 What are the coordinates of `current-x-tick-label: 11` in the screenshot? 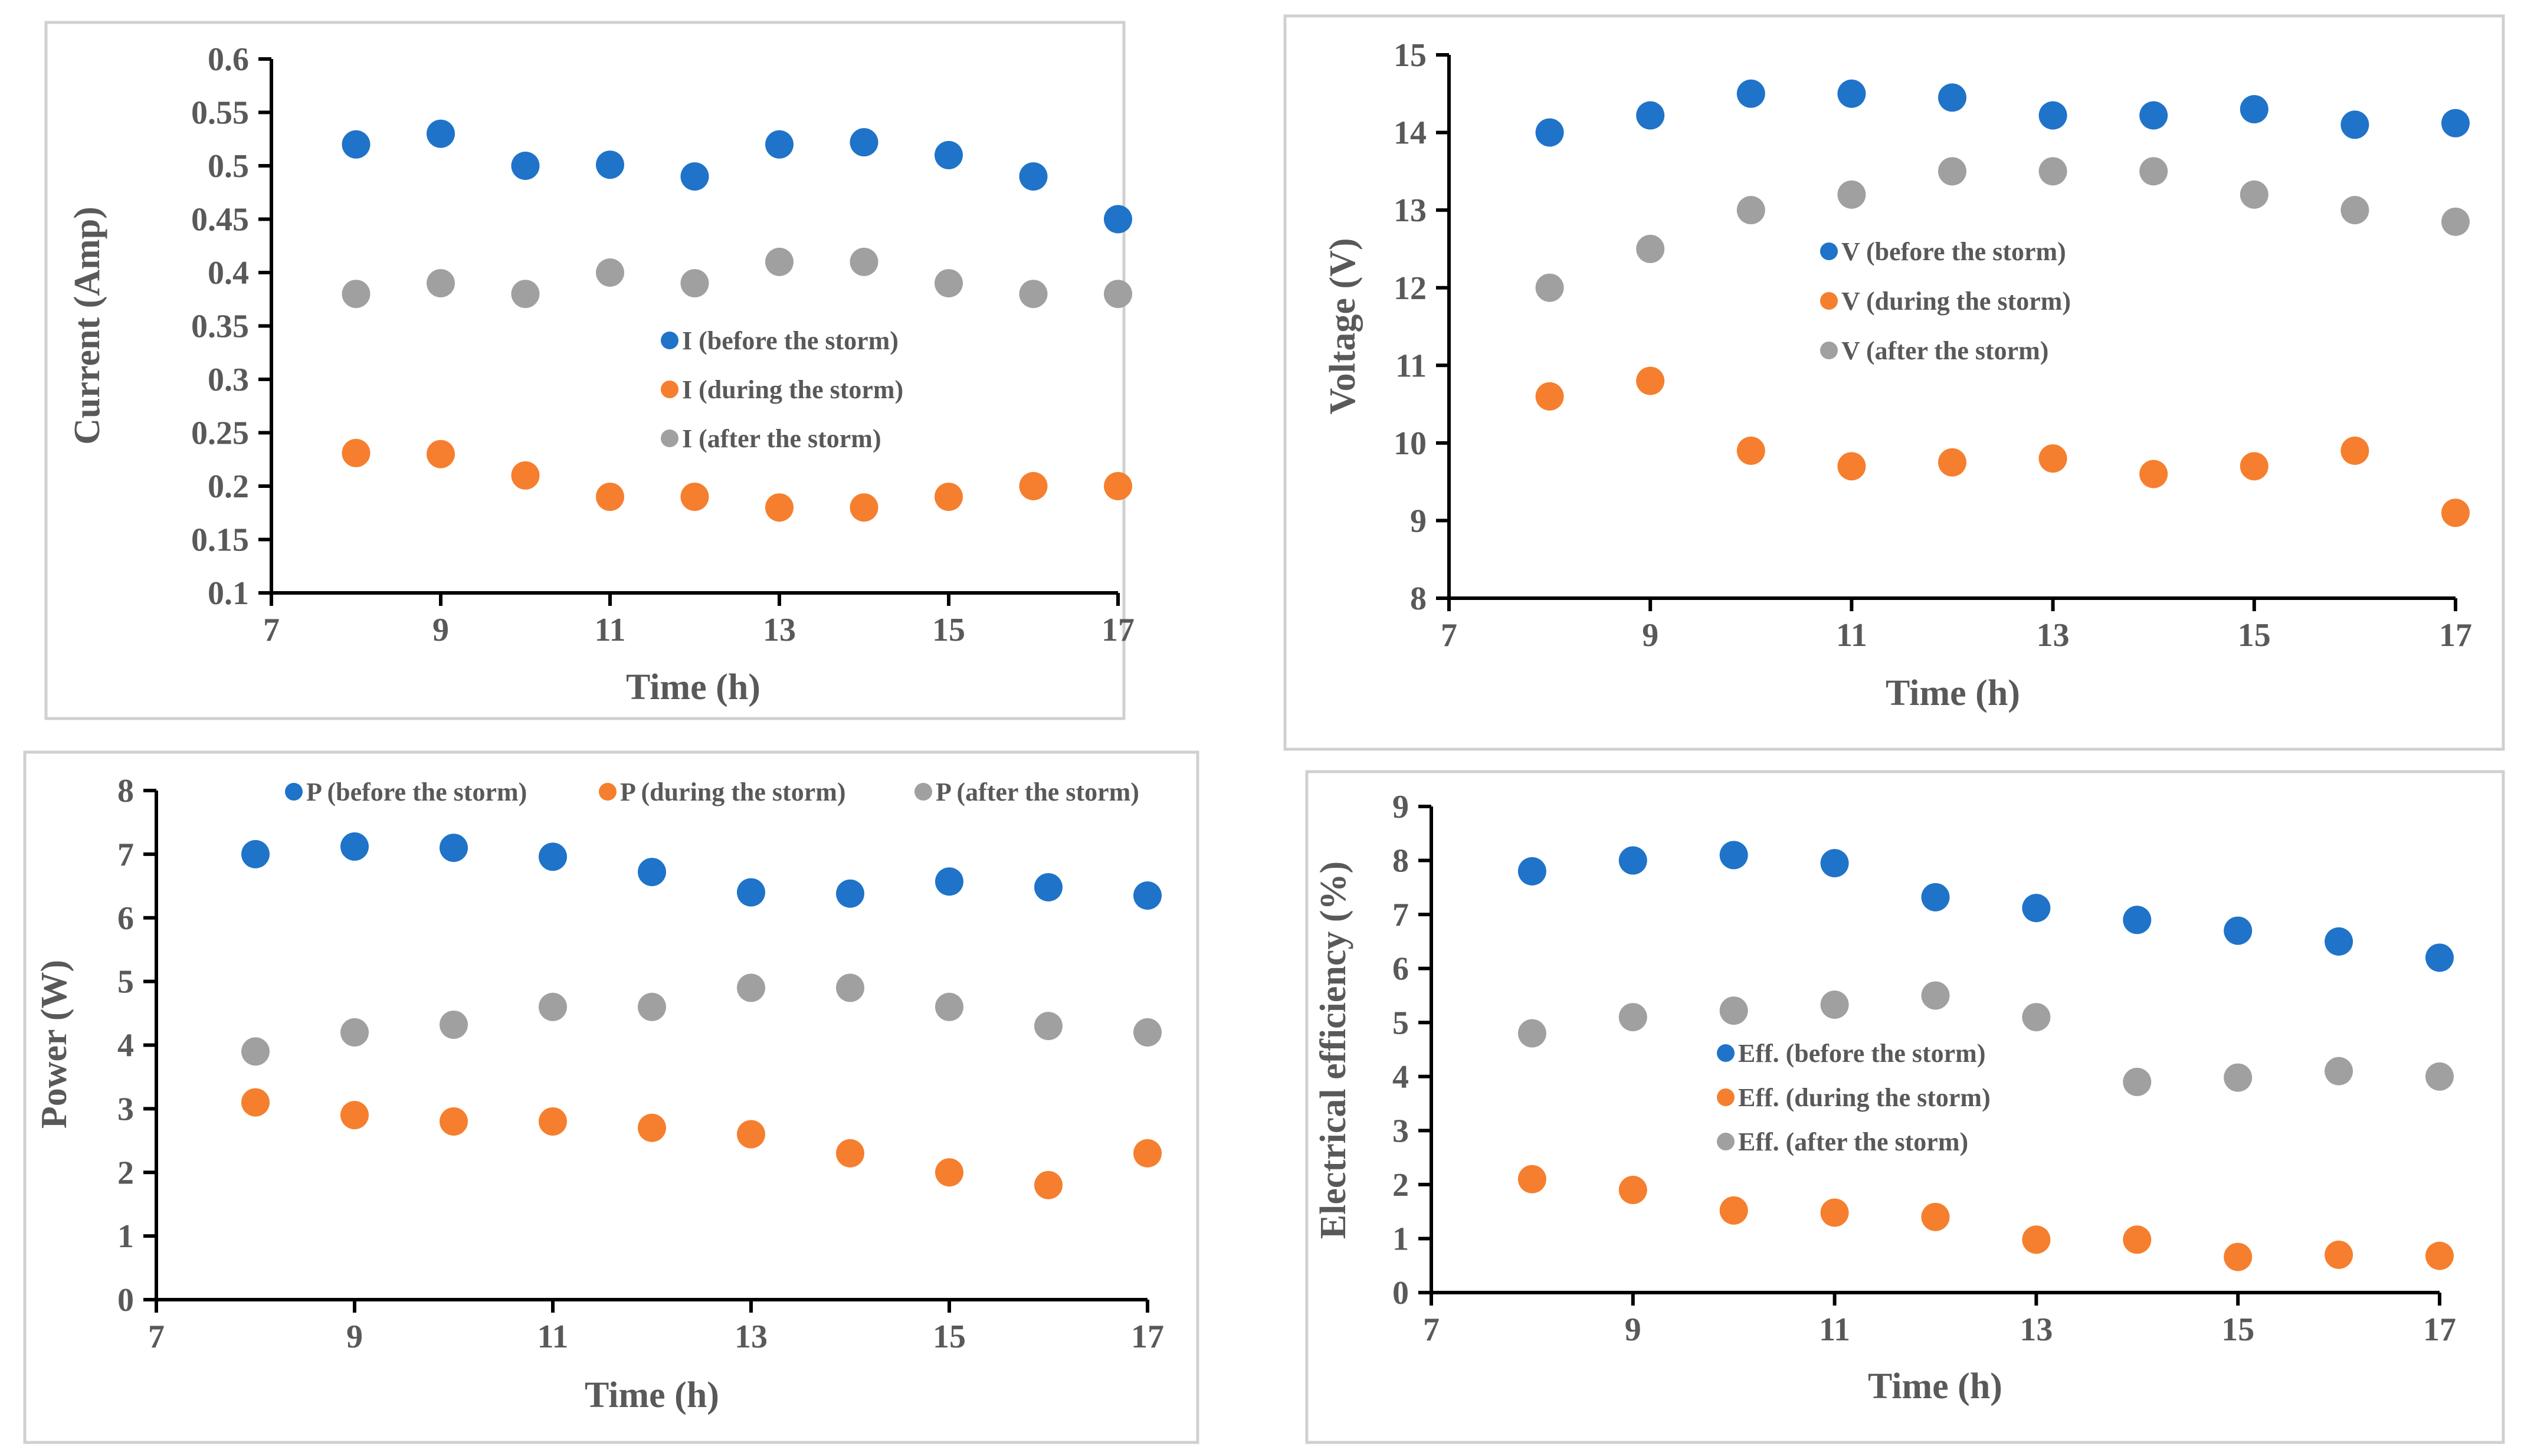 It's located at (610, 630).